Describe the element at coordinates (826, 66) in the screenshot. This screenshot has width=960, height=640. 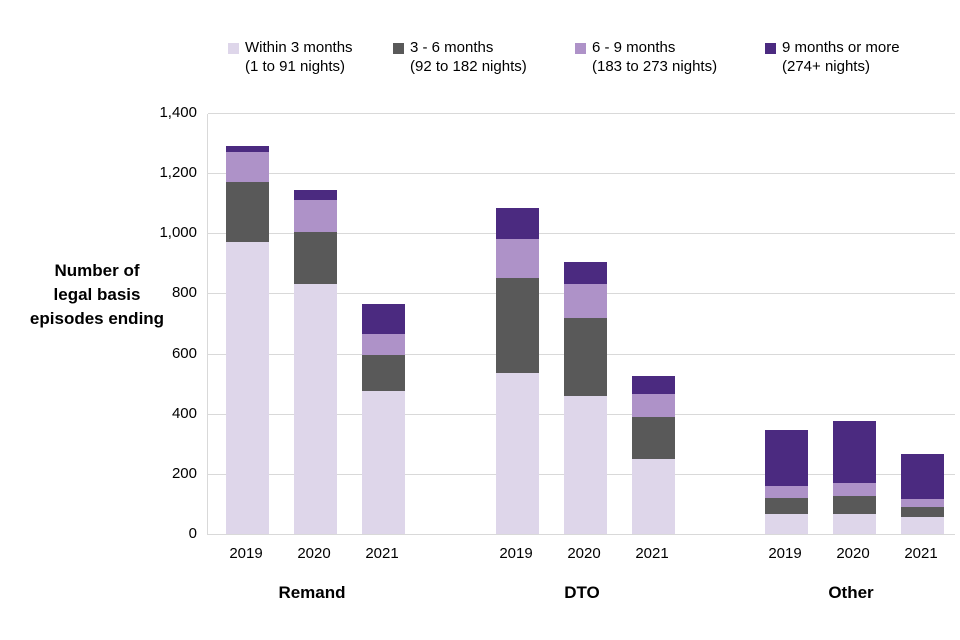
I see `legend-line2: (274+ nights)` at that location.